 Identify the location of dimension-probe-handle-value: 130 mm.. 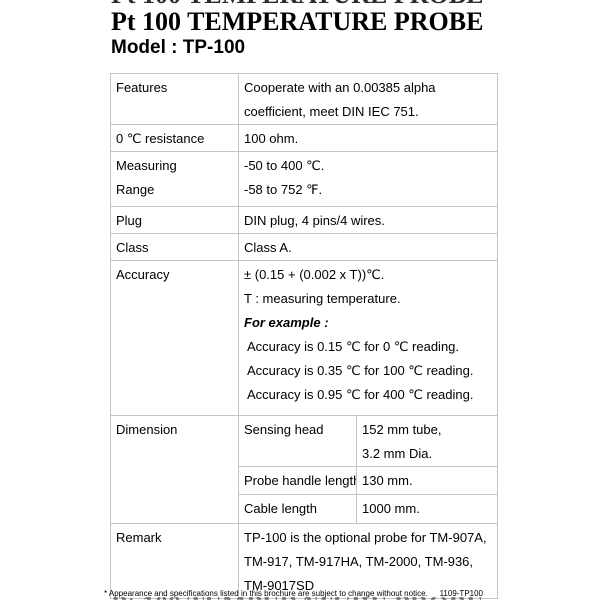
(427, 480).